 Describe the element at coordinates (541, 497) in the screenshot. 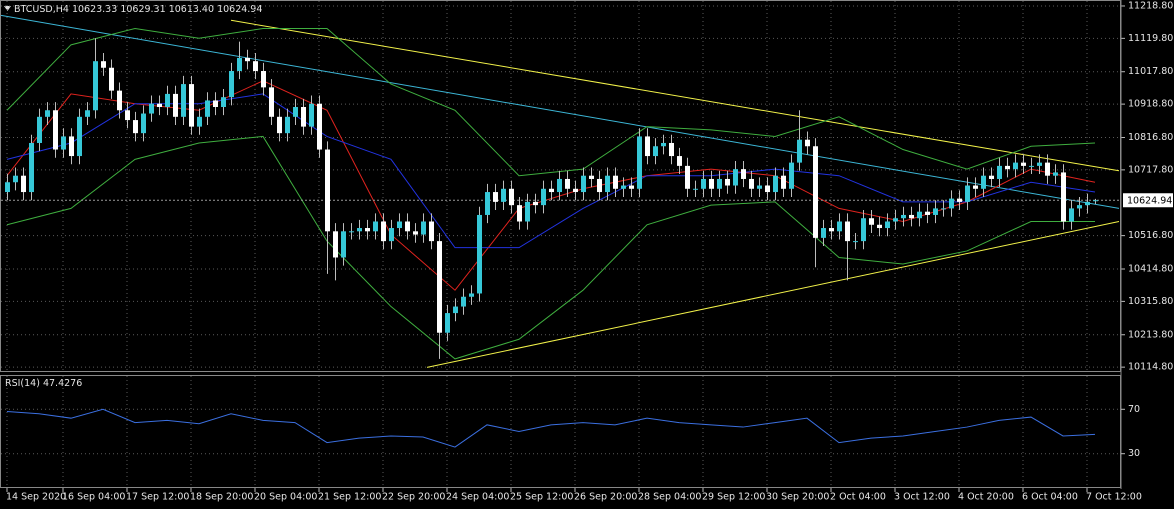

I see `x-tick-label: 25 Sep 12:00` at that location.